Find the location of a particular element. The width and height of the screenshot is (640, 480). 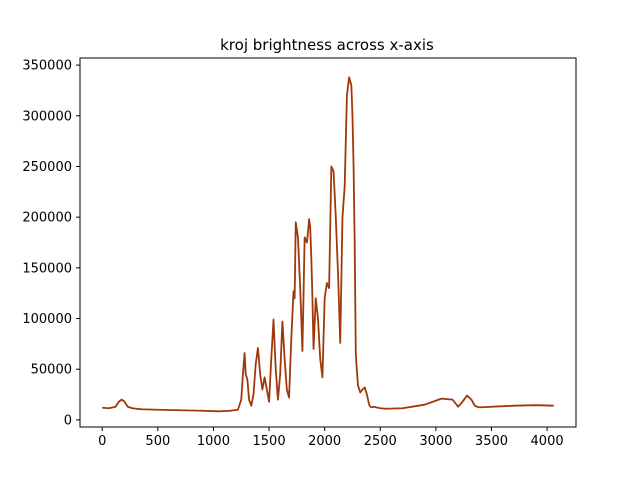

y-tick-label: 100000 is located at coordinates (47, 319).